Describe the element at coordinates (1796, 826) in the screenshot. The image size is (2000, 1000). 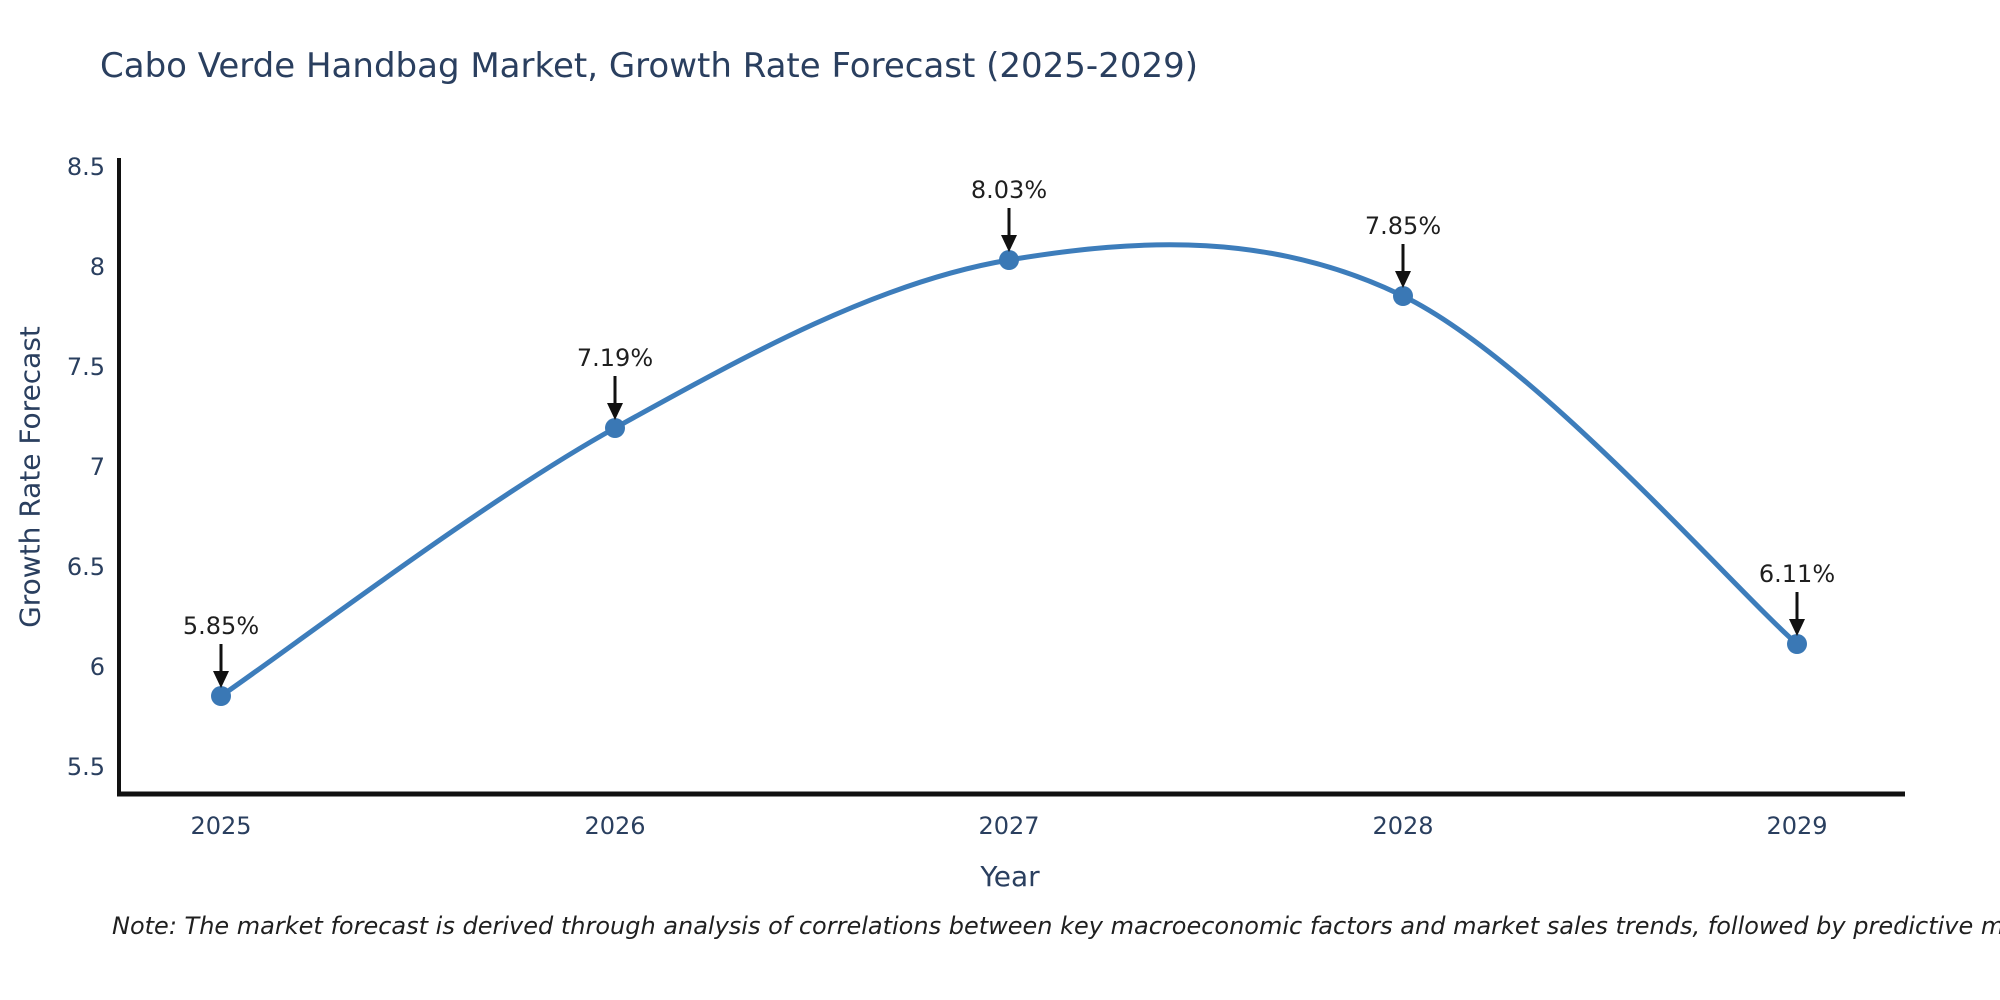
I see `x-tick-label: 2029` at that location.